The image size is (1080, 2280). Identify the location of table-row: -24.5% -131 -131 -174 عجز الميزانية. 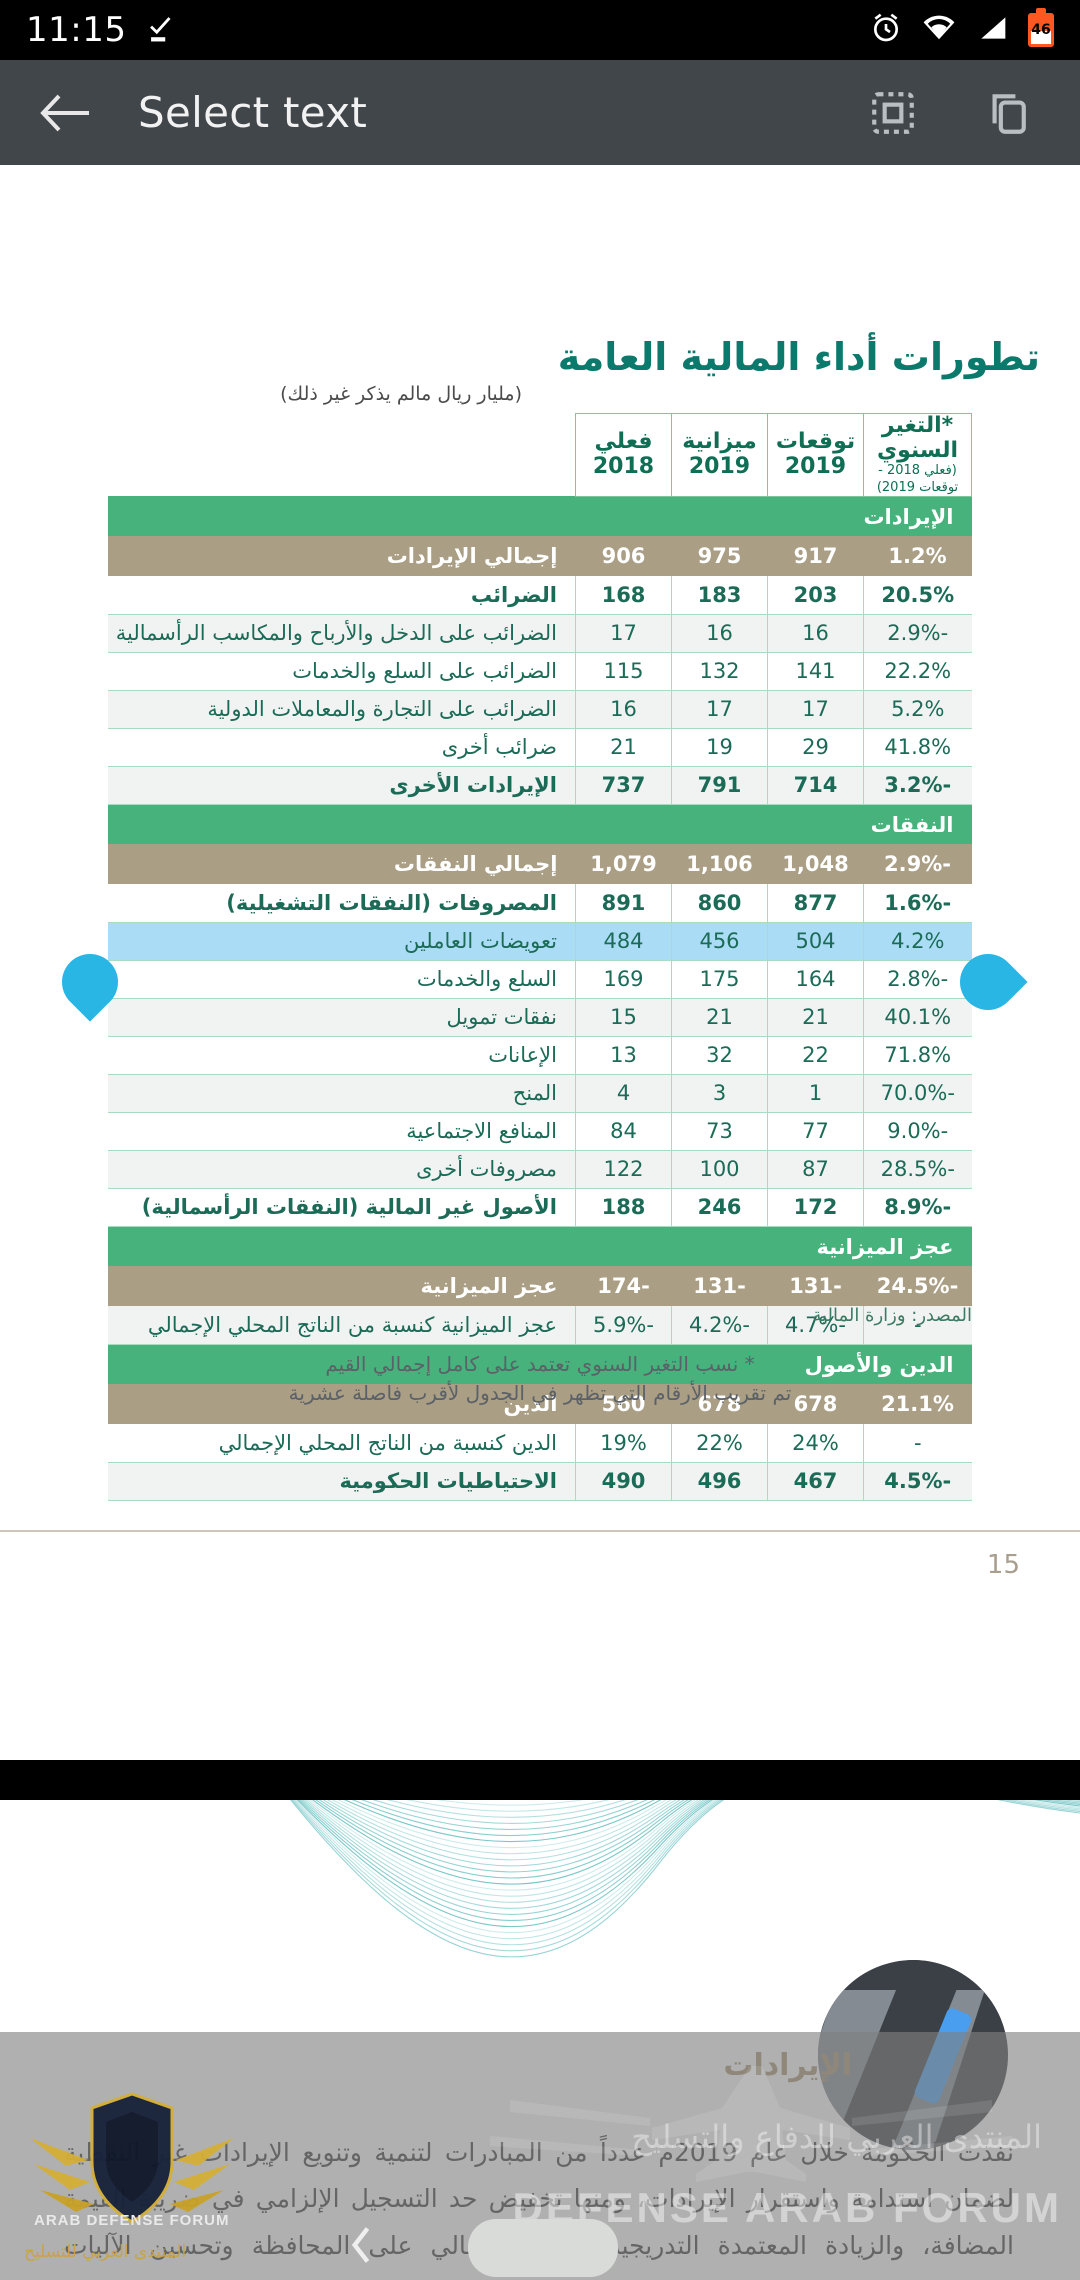
(540, 1286).